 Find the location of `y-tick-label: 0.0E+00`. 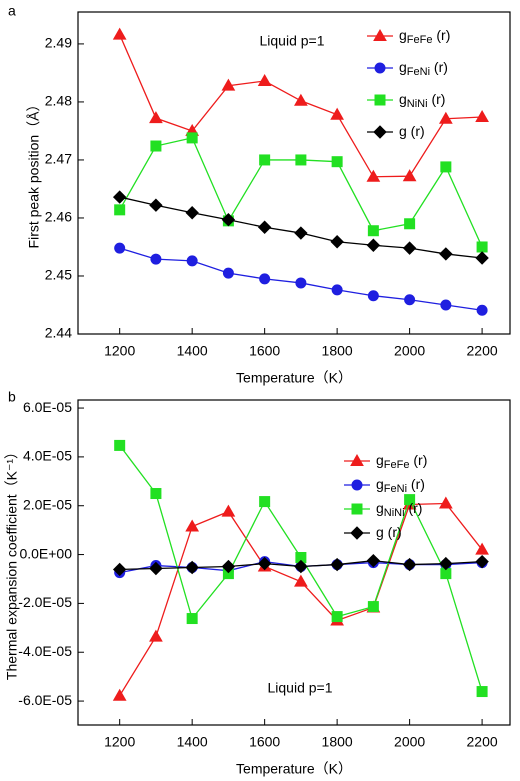

y-tick-label: 0.0E+00 is located at coordinates (45, 553).